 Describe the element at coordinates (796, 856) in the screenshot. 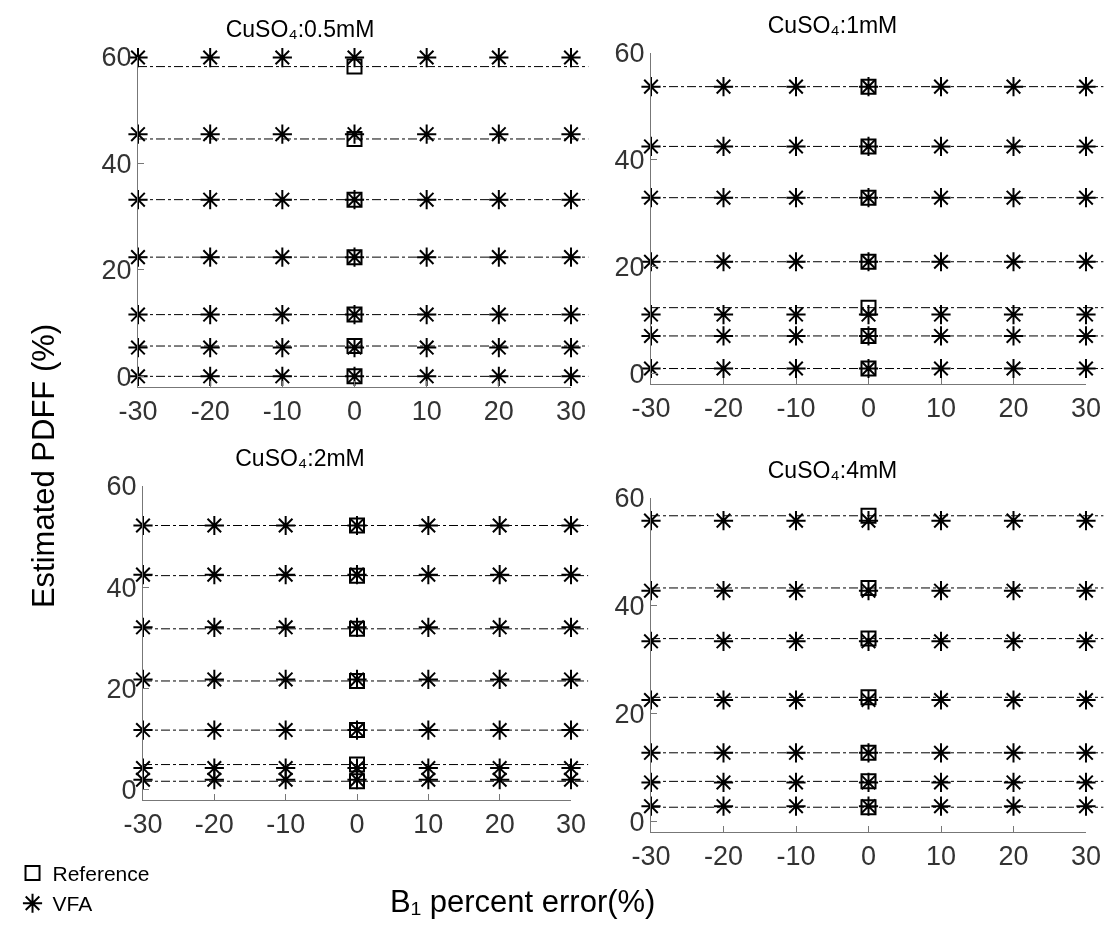

I see `x-tick-label: -10` at that location.